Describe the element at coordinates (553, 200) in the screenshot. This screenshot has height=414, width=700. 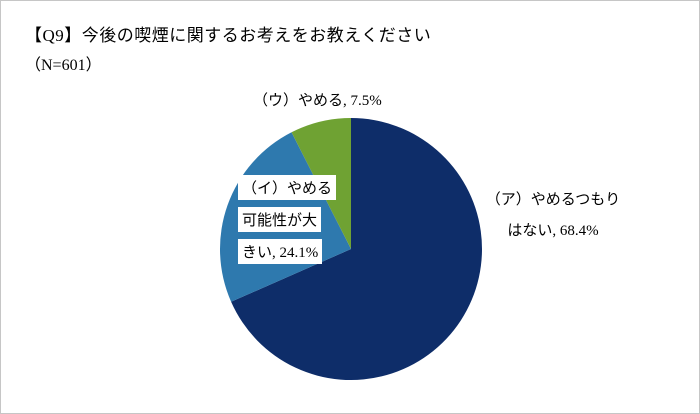
I see `pie-label-line: （ア）やめるつもり` at that location.